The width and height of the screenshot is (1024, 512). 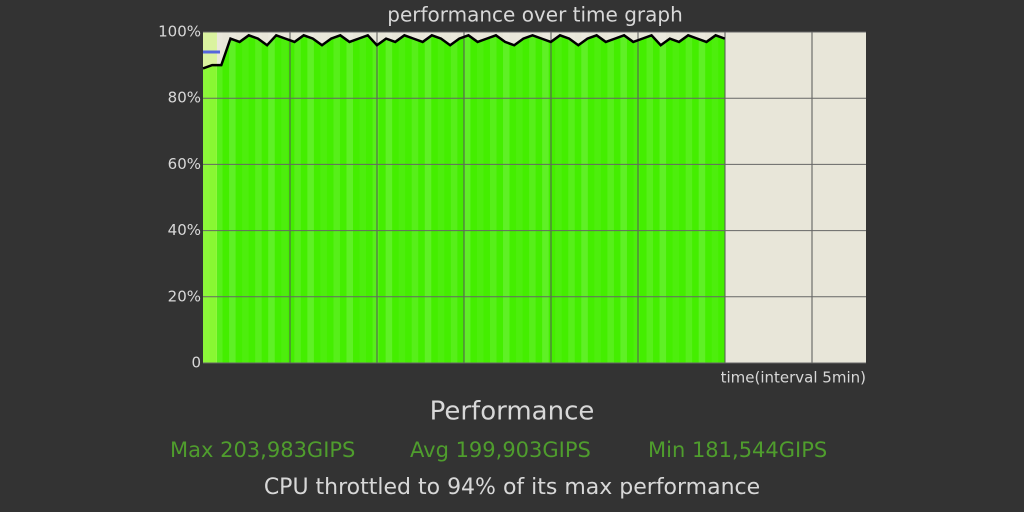 I want to click on y-tick-label: 0, so click(x=196, y=363).